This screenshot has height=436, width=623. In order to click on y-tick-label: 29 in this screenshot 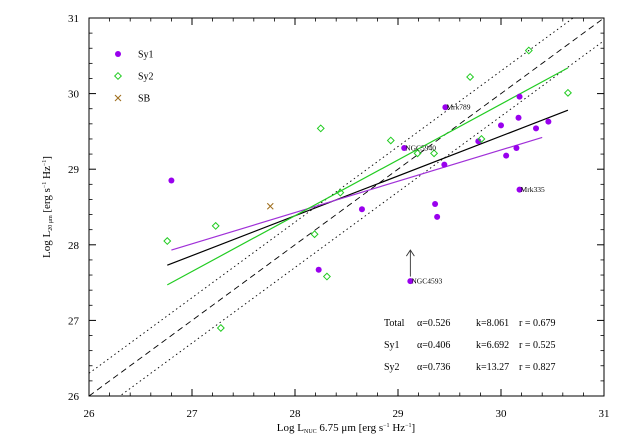, I will do `click(74, 170)`.